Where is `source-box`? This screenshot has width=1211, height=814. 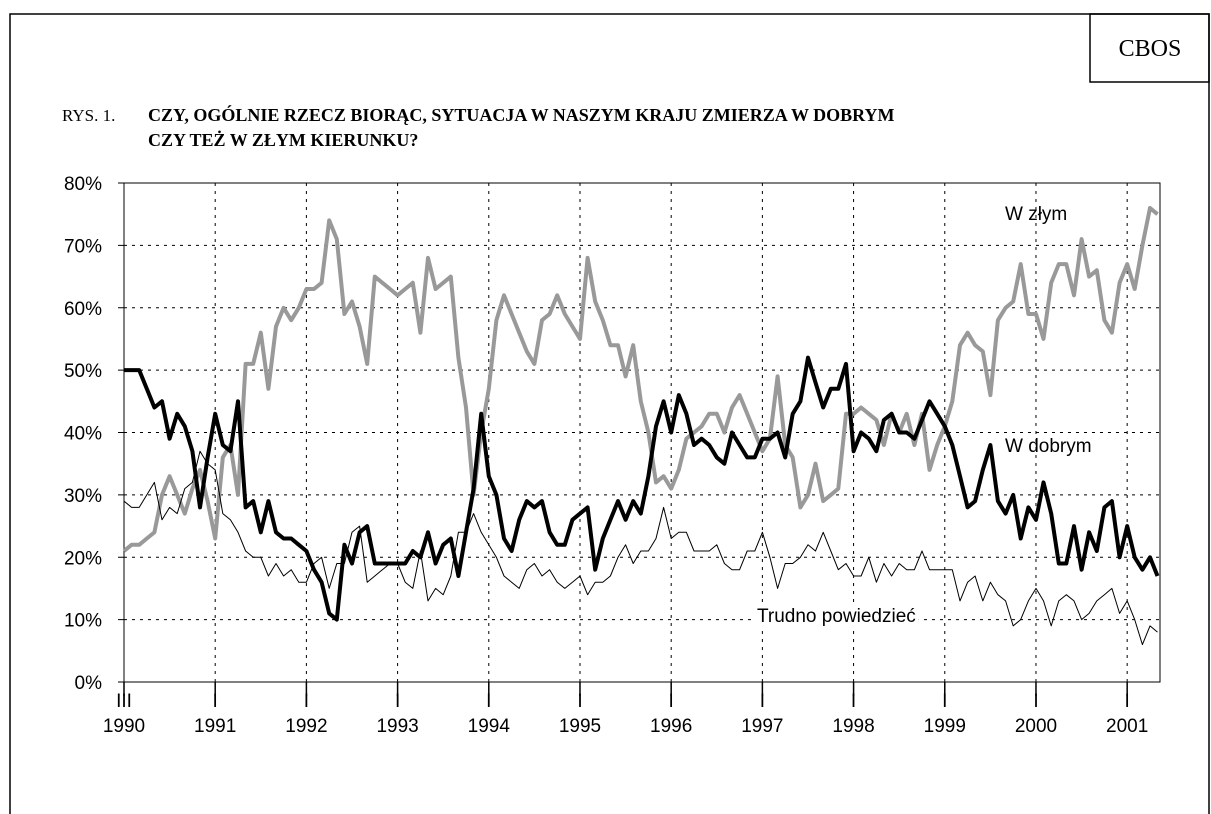 source-box is located at coordinates (1149, 48).